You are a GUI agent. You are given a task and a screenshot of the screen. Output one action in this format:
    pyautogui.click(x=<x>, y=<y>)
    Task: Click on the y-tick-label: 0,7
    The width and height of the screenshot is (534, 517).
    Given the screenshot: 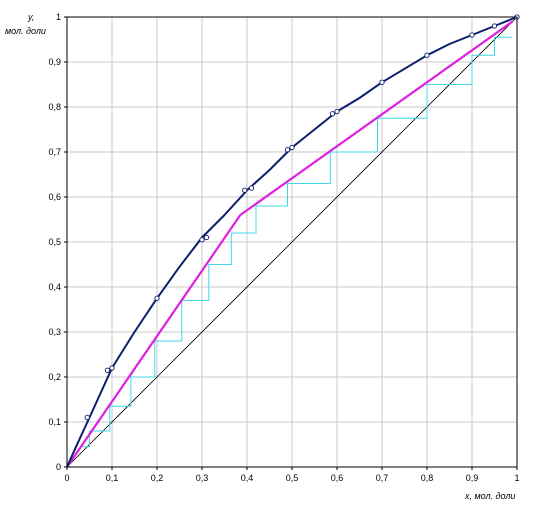 What is the action you would take?
    pyautogui.click(x=54, y=152)
    